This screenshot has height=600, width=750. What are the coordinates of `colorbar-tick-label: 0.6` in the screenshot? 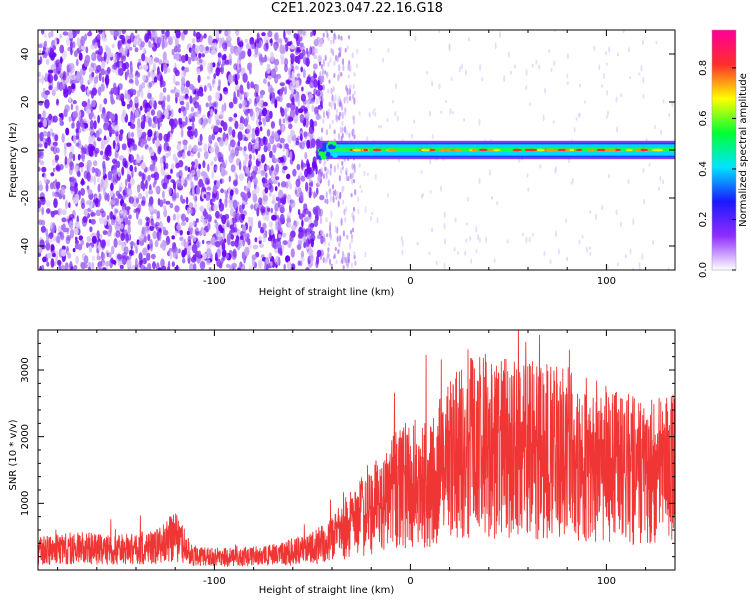 It's located at (703, 118).